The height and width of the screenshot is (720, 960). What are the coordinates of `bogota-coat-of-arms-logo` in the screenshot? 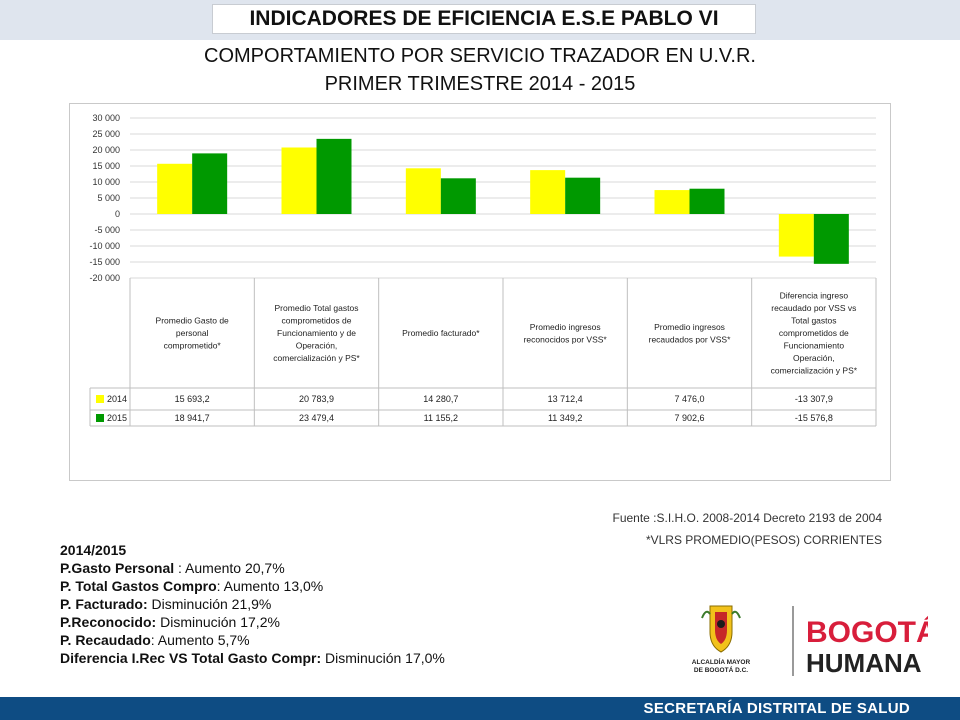 It's located at (721, 629).